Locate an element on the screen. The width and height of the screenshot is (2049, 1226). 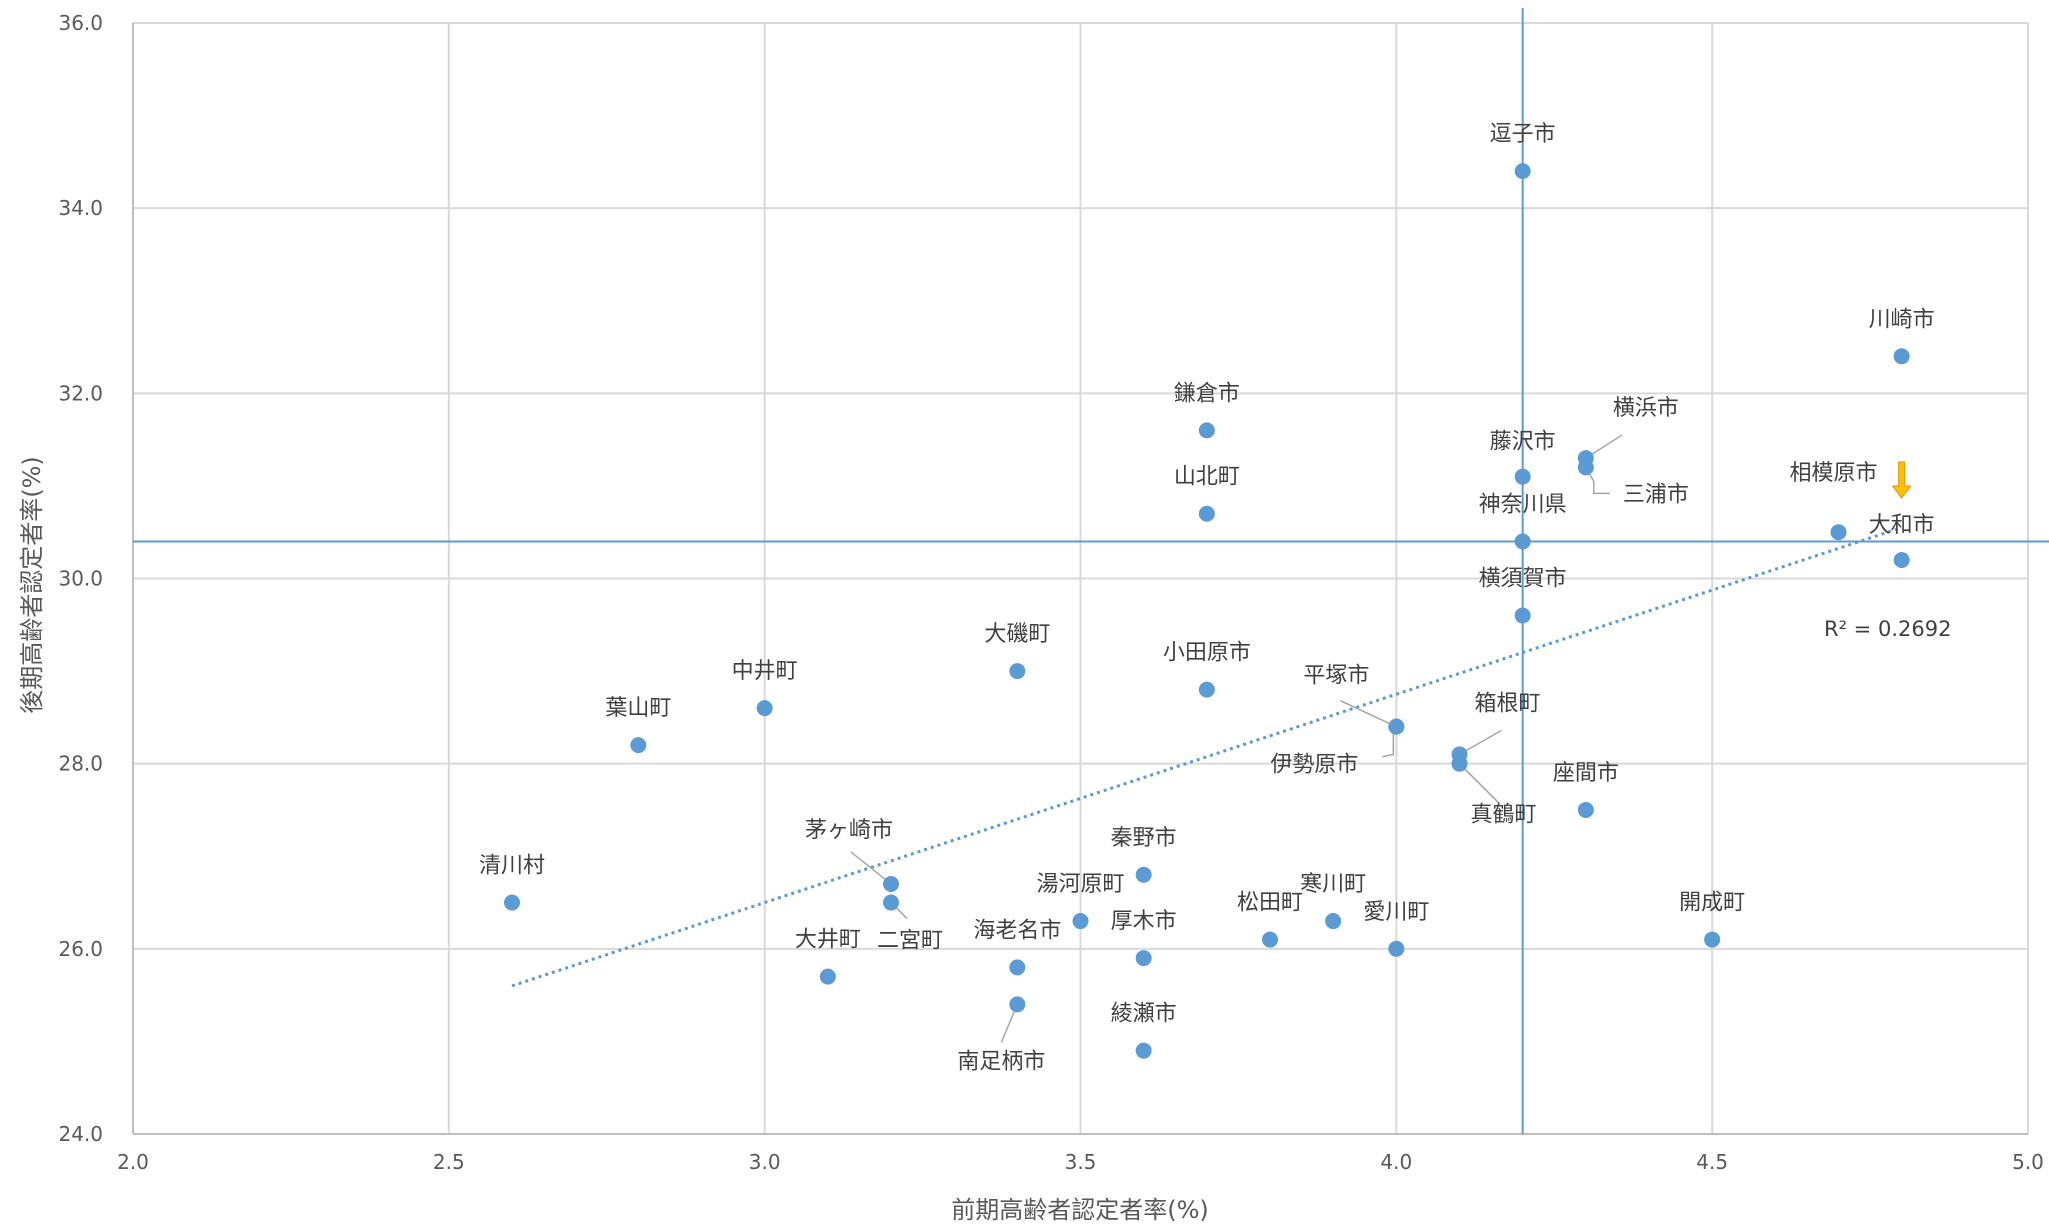
point-label: 相模原市 is located at coordinates (1833, 473).